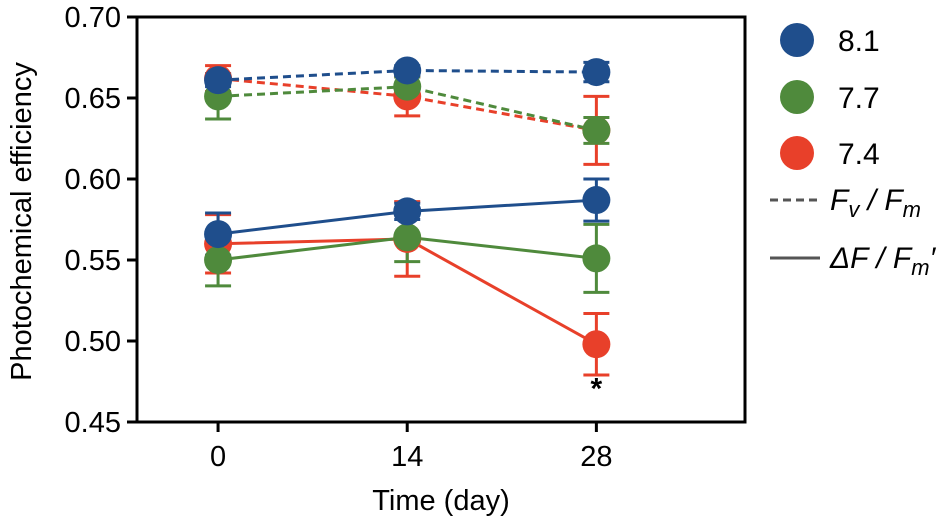  I want to click on legend-marker-8.1, so click(797, 40).